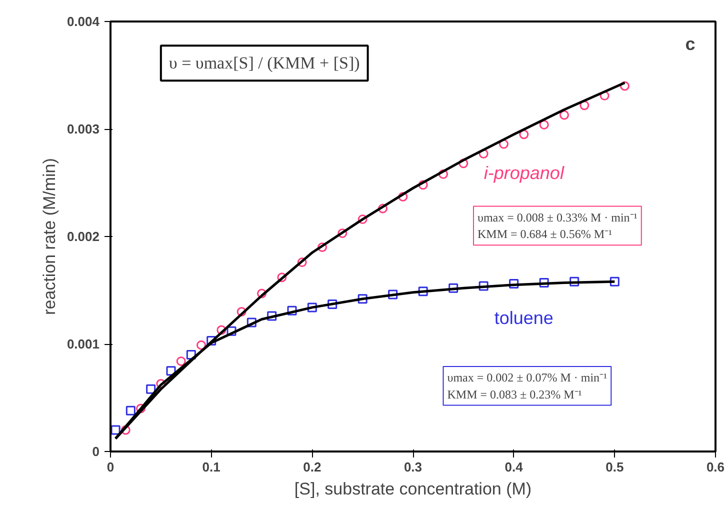 This screenshot has width=728, height=526. What do you see at coordinates (413, 489) in the screenshot?
I see `x-axis-title: [S], substrate concentration (M)` at bounding box center [413, 489].